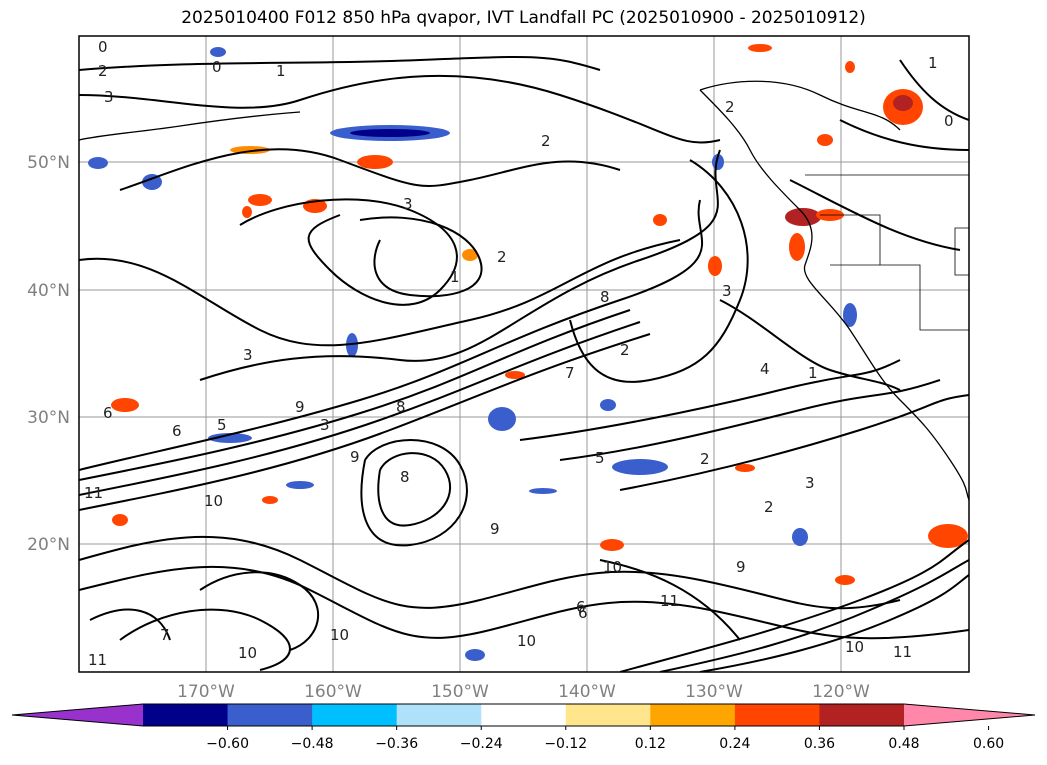  I want to click on lon-label: 140°W, so click(587, 692).